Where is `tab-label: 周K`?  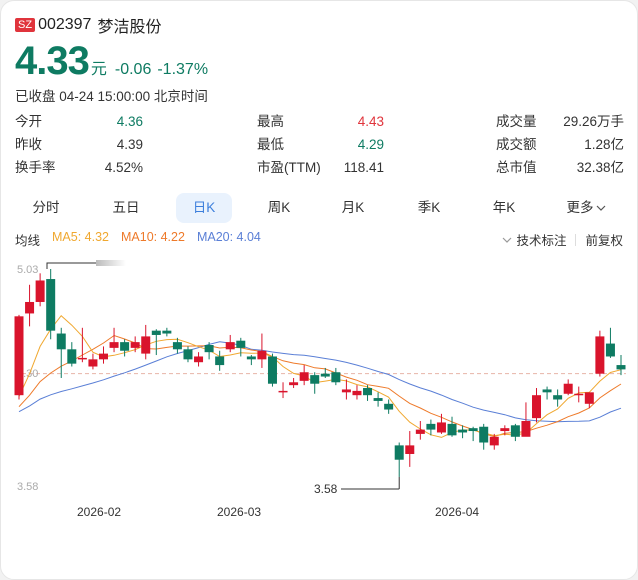
tab-label: 周K is located at coordinates (279, 207).